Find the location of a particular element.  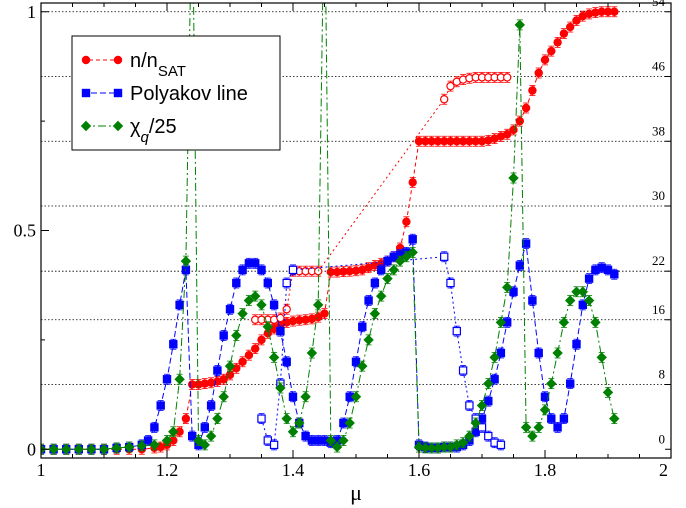

right-axis-label: 30 is located at coordinates (658, 195).